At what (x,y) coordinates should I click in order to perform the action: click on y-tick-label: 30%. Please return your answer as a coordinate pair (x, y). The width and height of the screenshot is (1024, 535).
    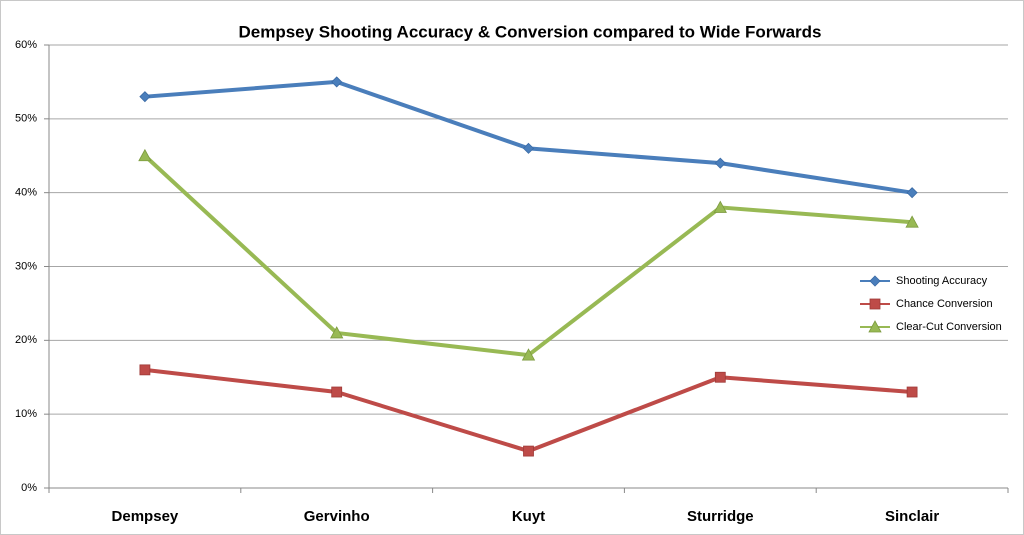
    Looking at the image, I should click on (26, 266).